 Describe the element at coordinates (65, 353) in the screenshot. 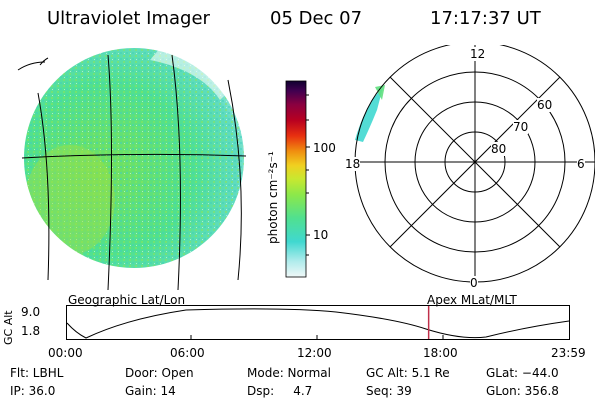

I see `altplot-xtick-00: 00:00` at that location.